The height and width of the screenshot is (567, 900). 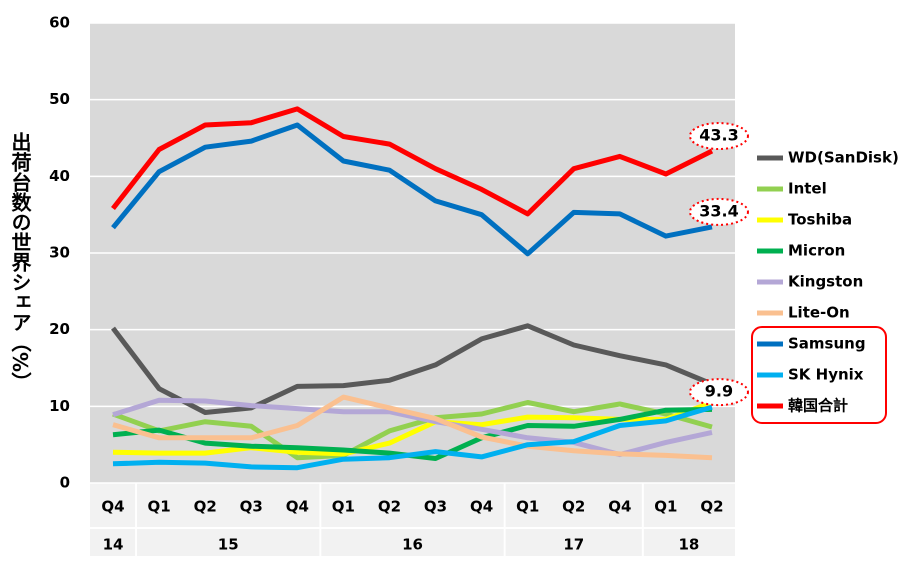 I want to click on x-group-label: 16, so click(x=412, y=545).